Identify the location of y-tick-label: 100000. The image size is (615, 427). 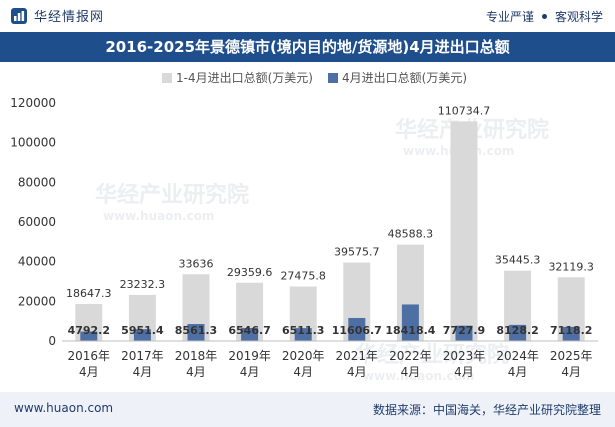
(33, 143).